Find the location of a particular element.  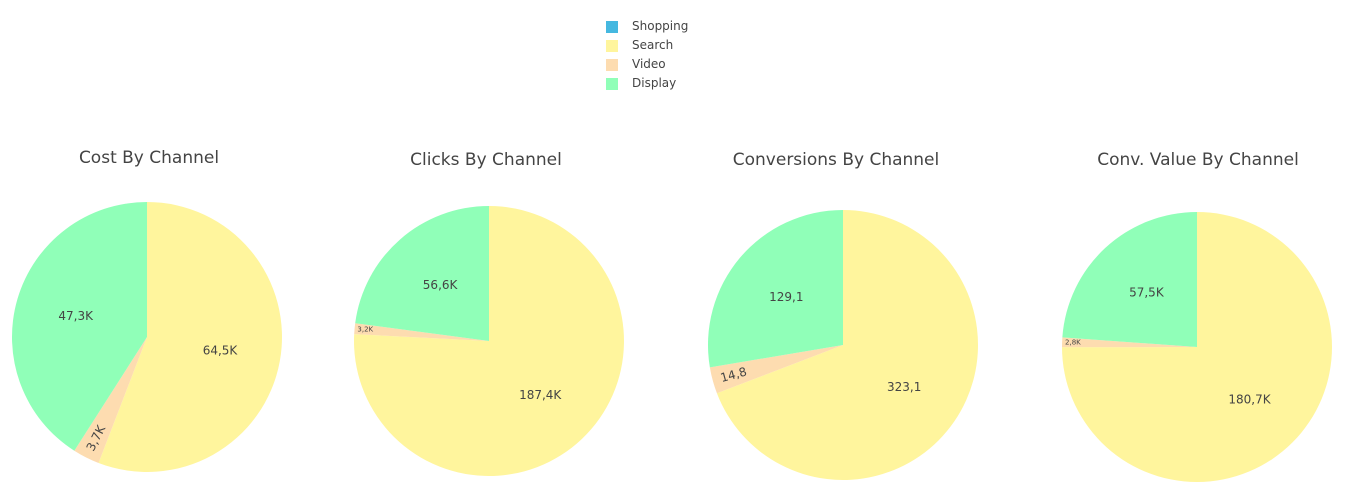

legend-swatch-display is located at coordinates (612, 83).